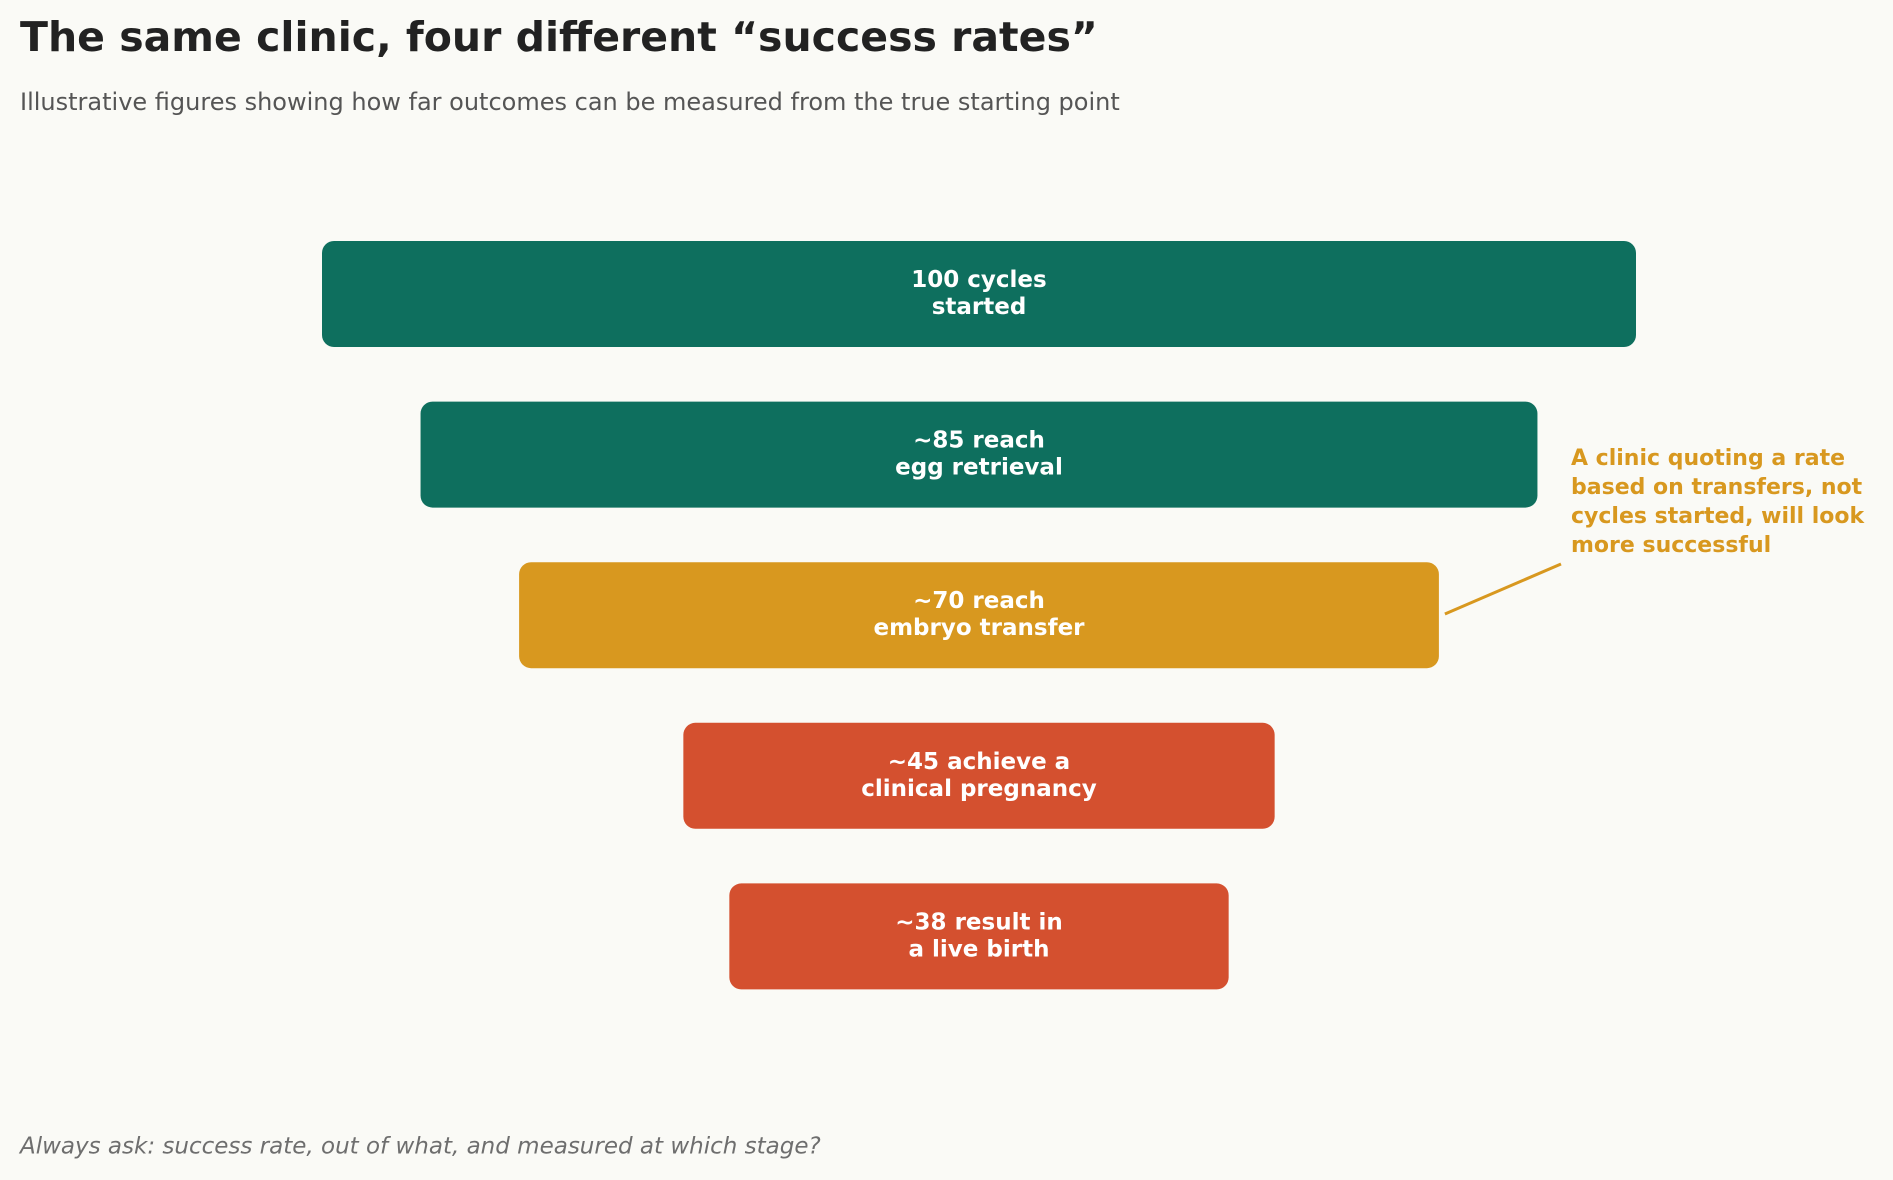 This screenshot has width=1893, height=1180. What do you see at coordinates (978, 280) in the screenshot?
I see `bar-label: 100 cycles` at bounding box center [978, 280].